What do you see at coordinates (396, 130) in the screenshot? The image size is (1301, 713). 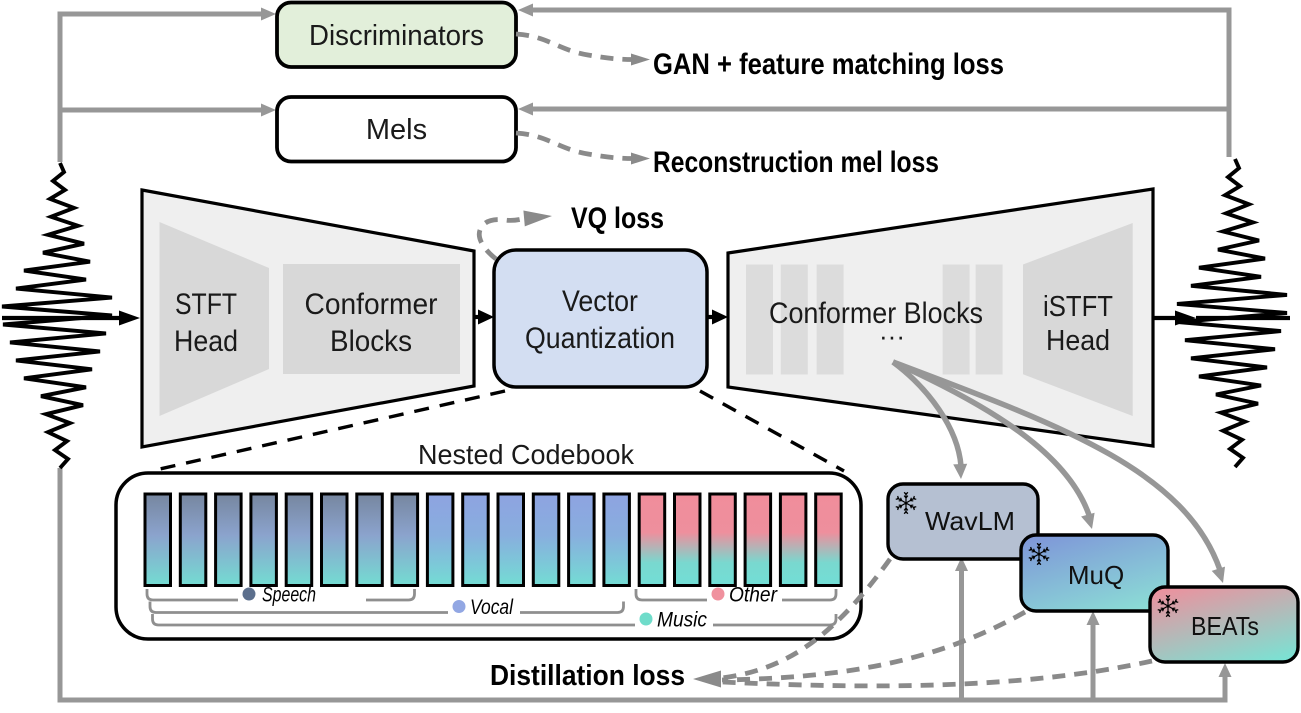 I see `svg-text: Mels` at bounding box center [396, 130].